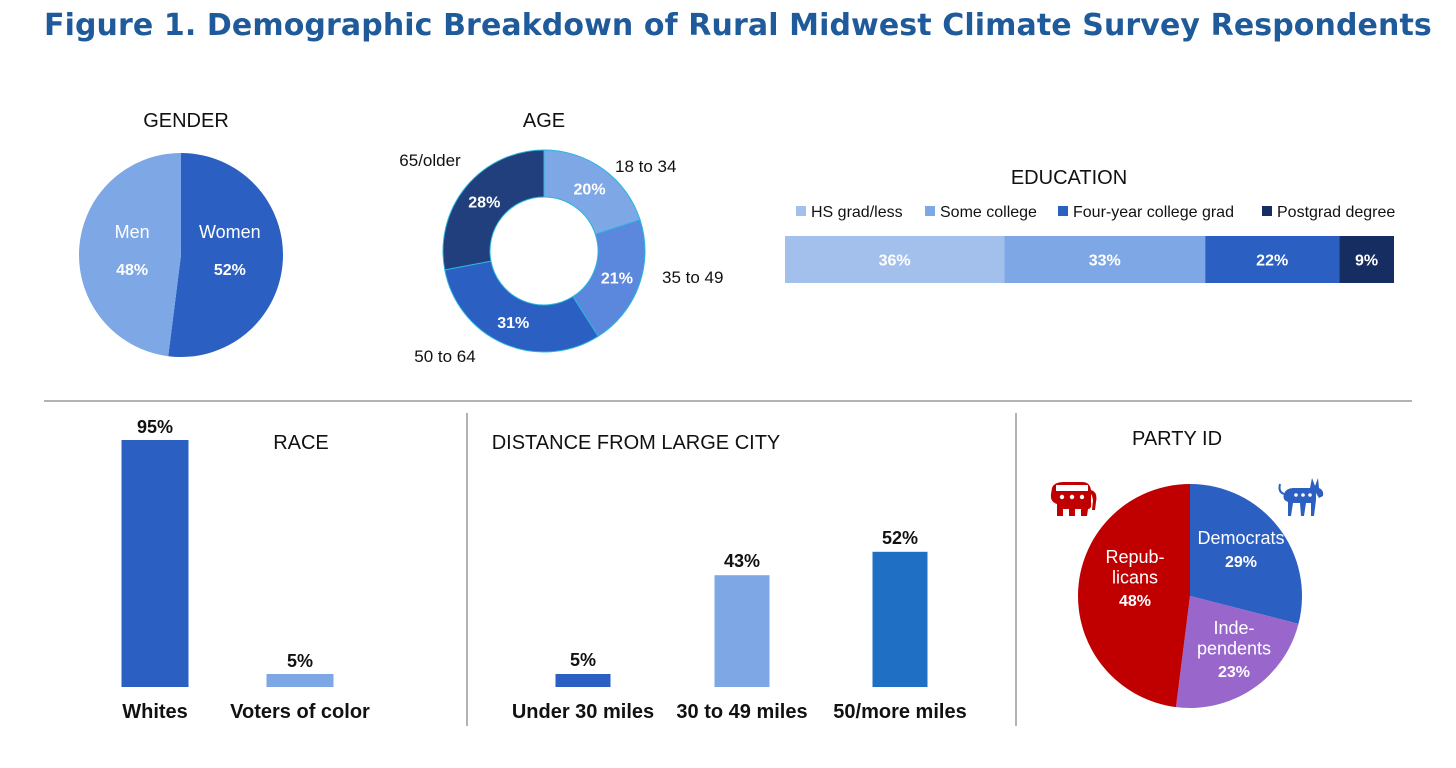 The width and height of the screenshot is (1456, 768). Describe the element at coordinates (513, 323) in the screenshot. I see `age-value-50-to-64: 31%` at that location.